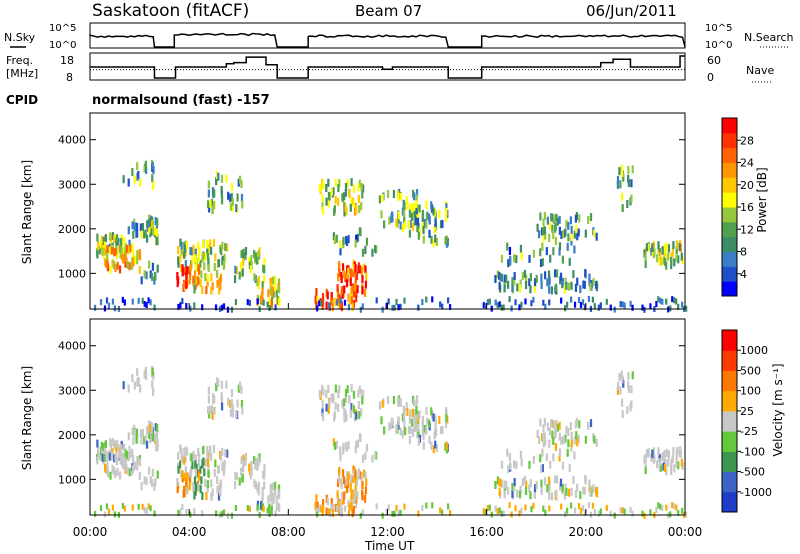 Image resolution: width=800 pixels, height=554 pixels. Describe the element at coordinates (288, 532) in the screenshot. I see `x-tick-label: 08:00` at that location.